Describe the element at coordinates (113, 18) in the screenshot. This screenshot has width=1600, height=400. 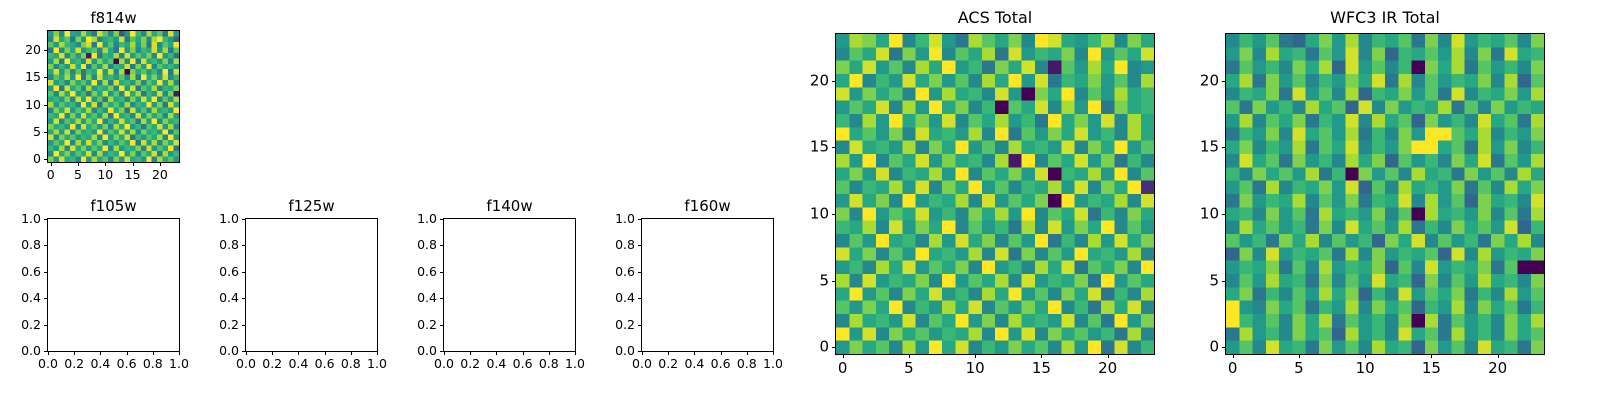
I see `subplot-title-f814w: f814w` at that location.